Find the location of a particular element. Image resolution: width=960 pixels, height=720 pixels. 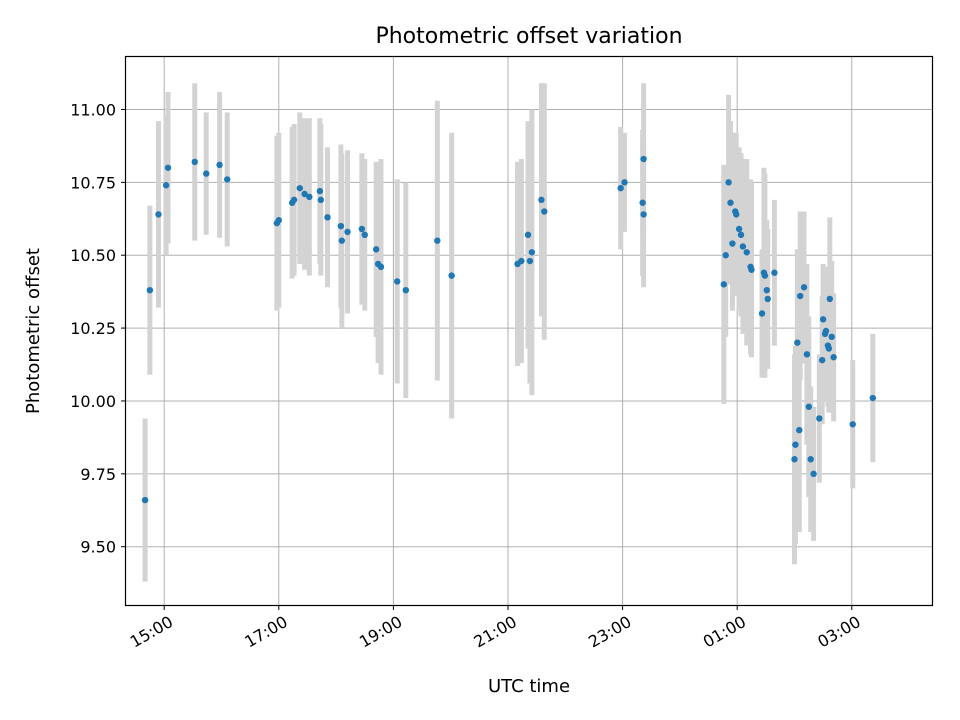

y-tick-label: 9.50 is located at coordinates (98, 547).